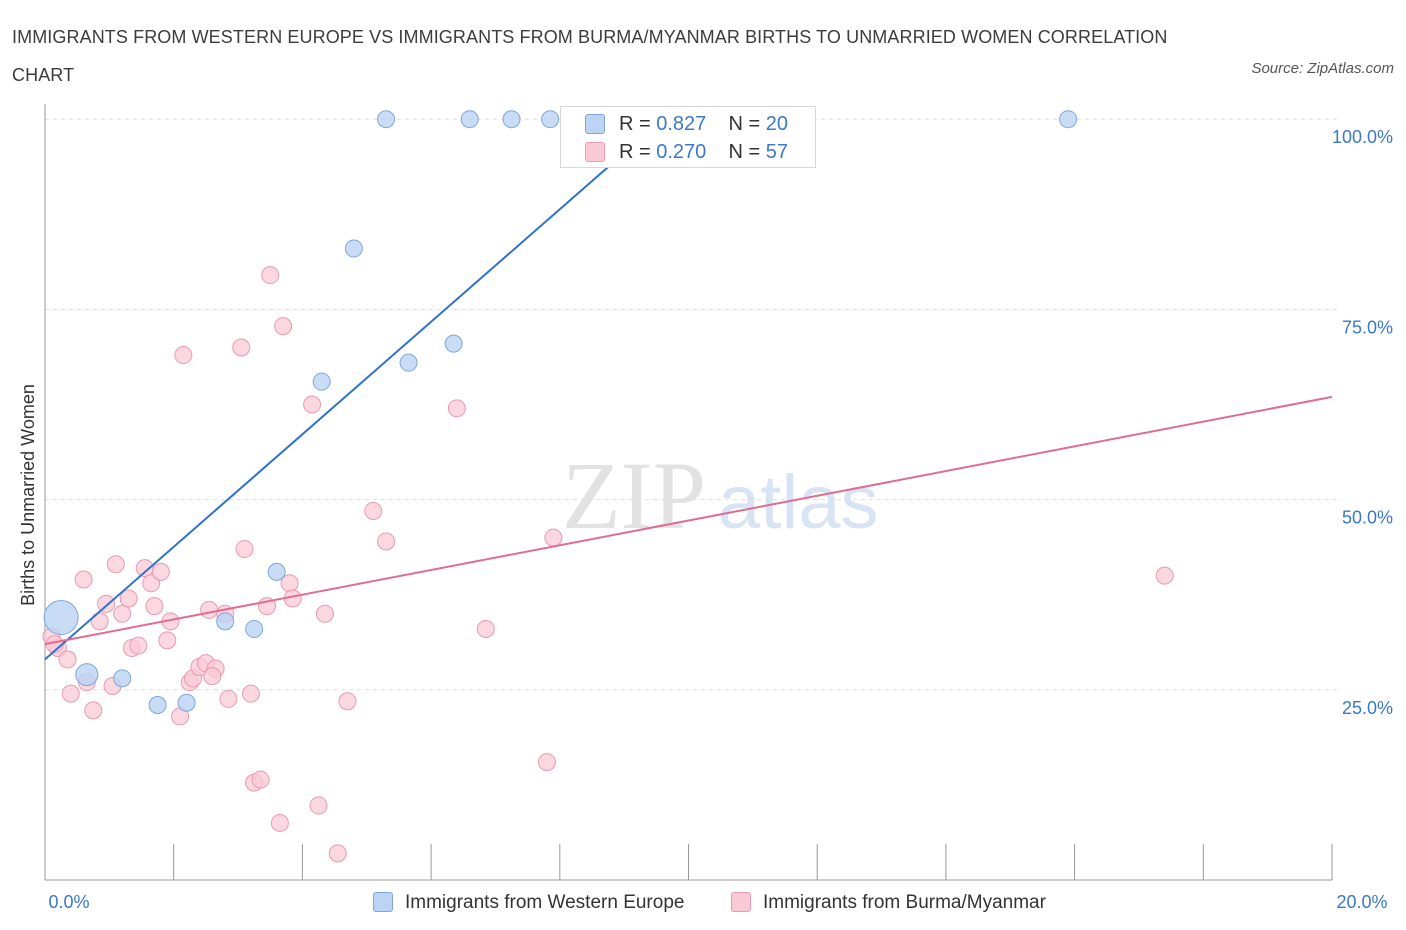 The height and width of the screenshot is (930, 1406). What do you see at coordinates (1361, 902) in the screenshot?
I see `x-tick-label: 20.0%` at bounding box center [1361, 902].